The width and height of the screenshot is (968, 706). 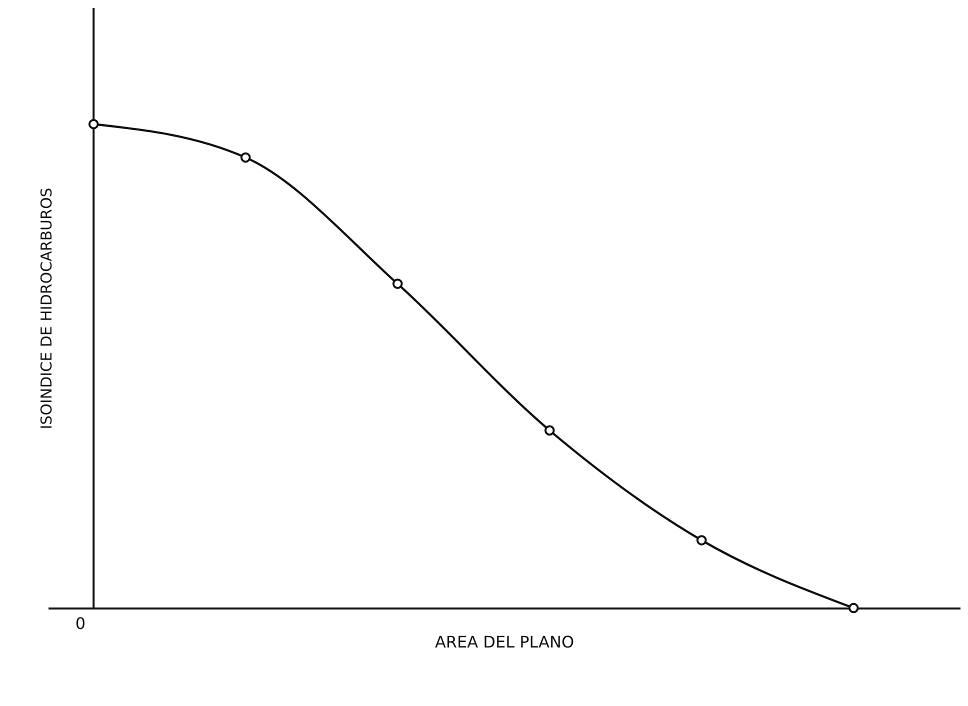 What do you see at coordinates (80, 623) in the screenshot?
I see `text: 0` at bounding box center [80, 623].